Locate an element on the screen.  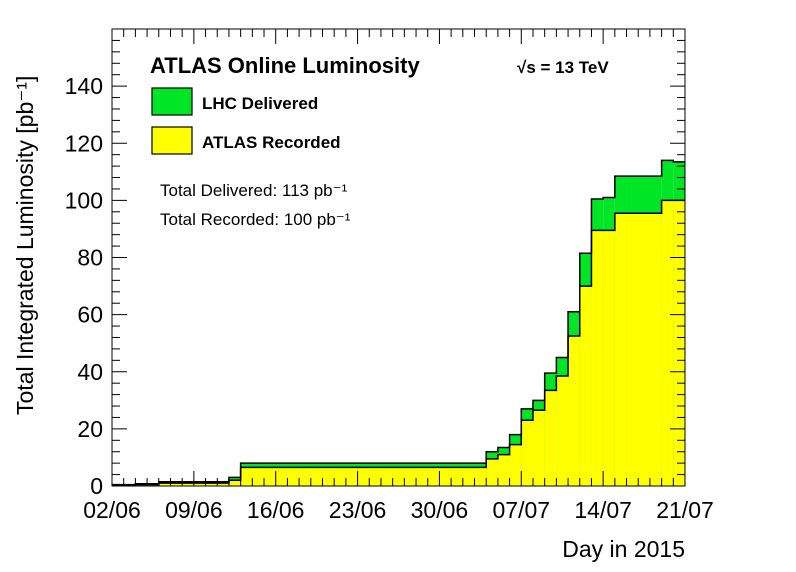
x-tick-label-09-06: 09/06 is located at coordinates (194, 510).